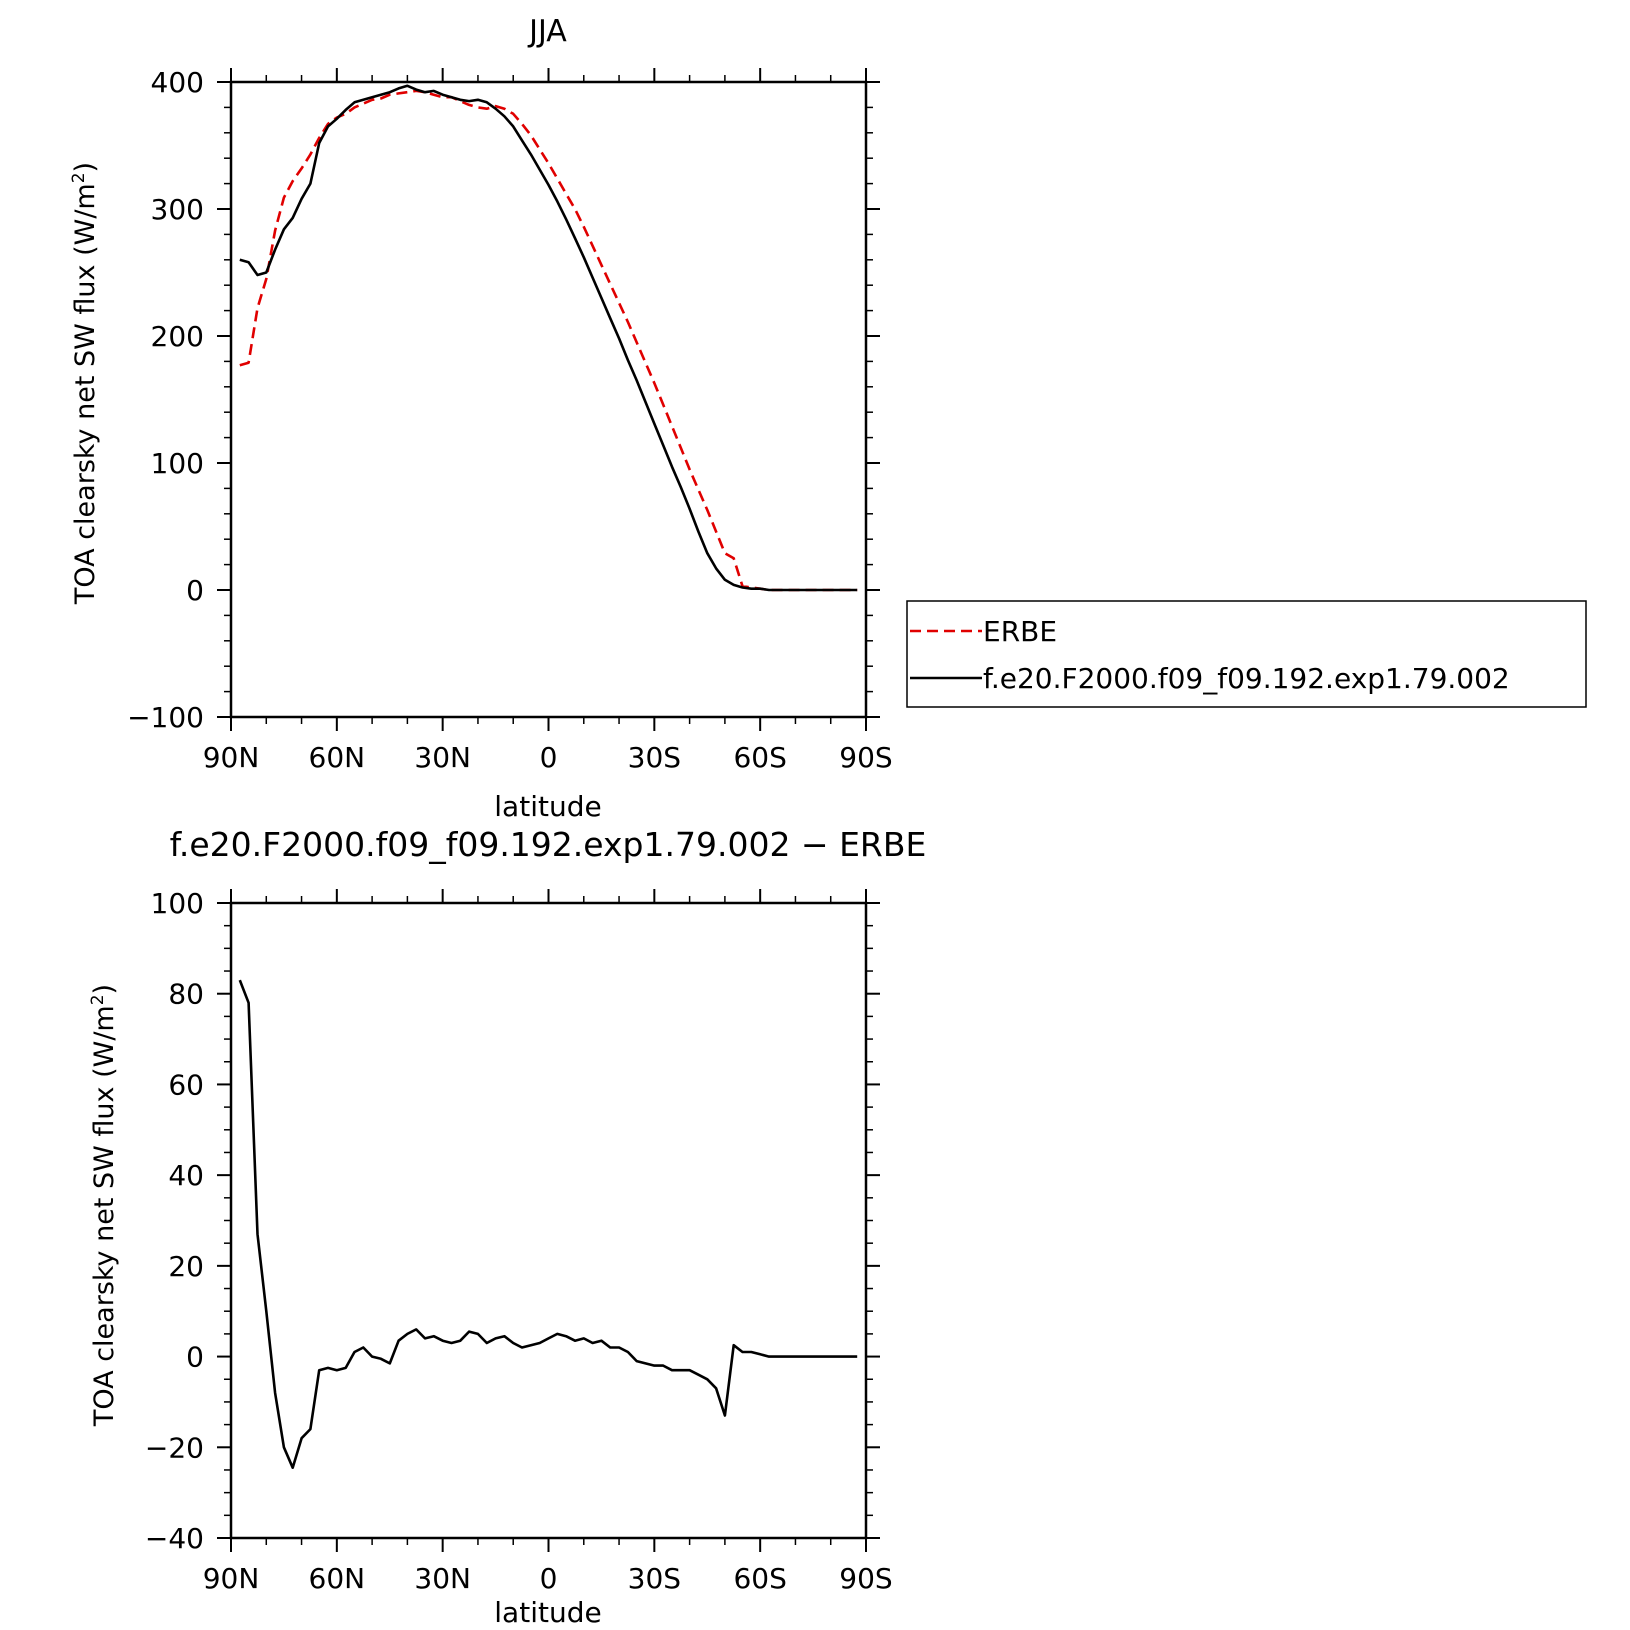 This screenshot has width=1630, height=1630. Describe the element at coordinates (186, 1266) in the screenshot. I see `y-tick-label: 20` at that location.